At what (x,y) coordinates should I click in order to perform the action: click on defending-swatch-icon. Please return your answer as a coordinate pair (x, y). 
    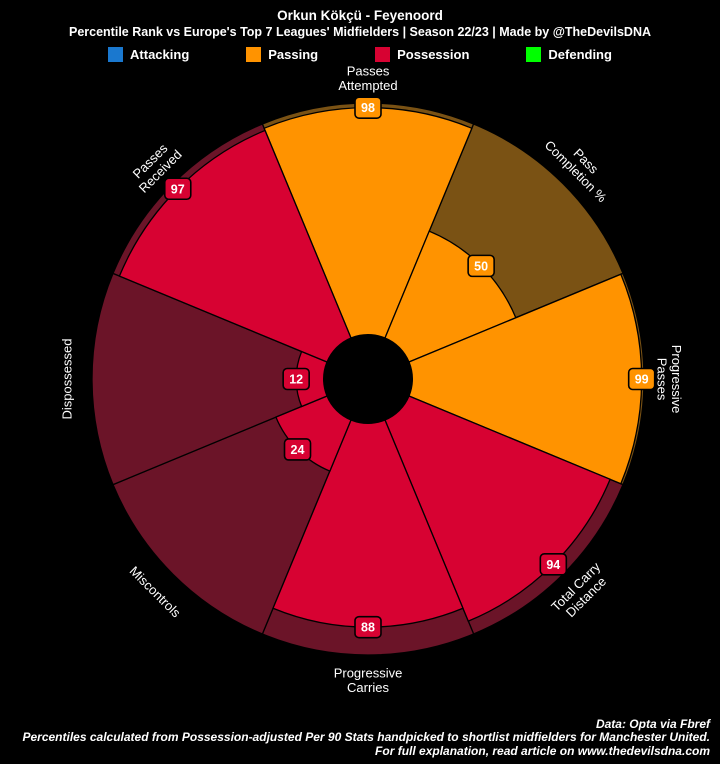
    Looking at the image, I should click on (534, 54).